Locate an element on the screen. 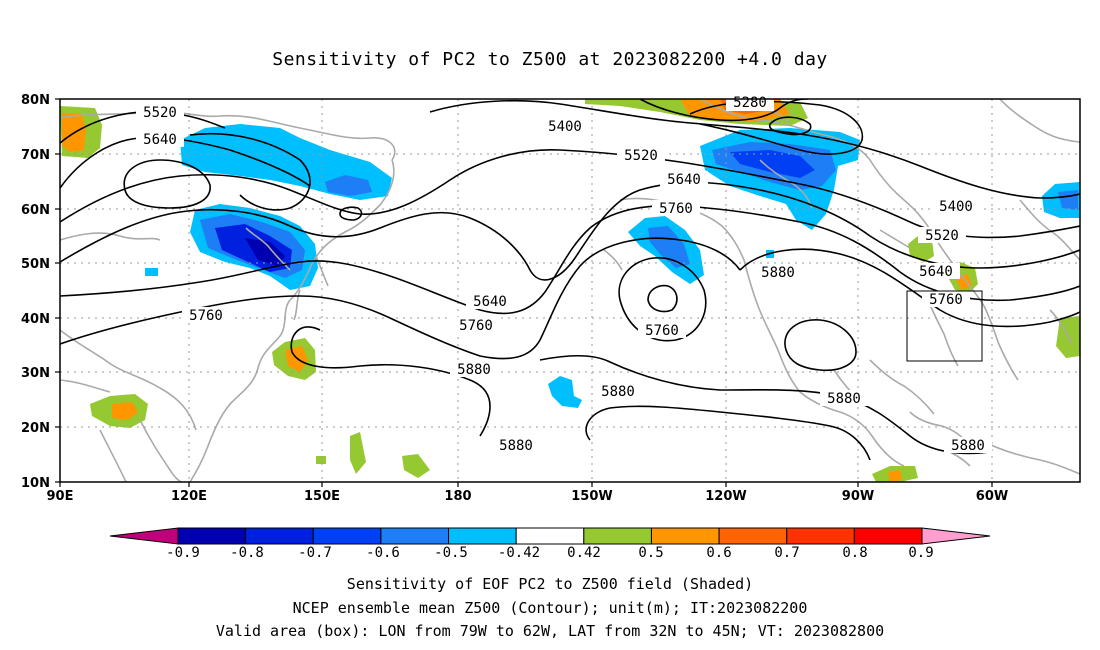 This screenshot has width=1100, height=650. contour-5400-north is located at coordinates (754, 149).